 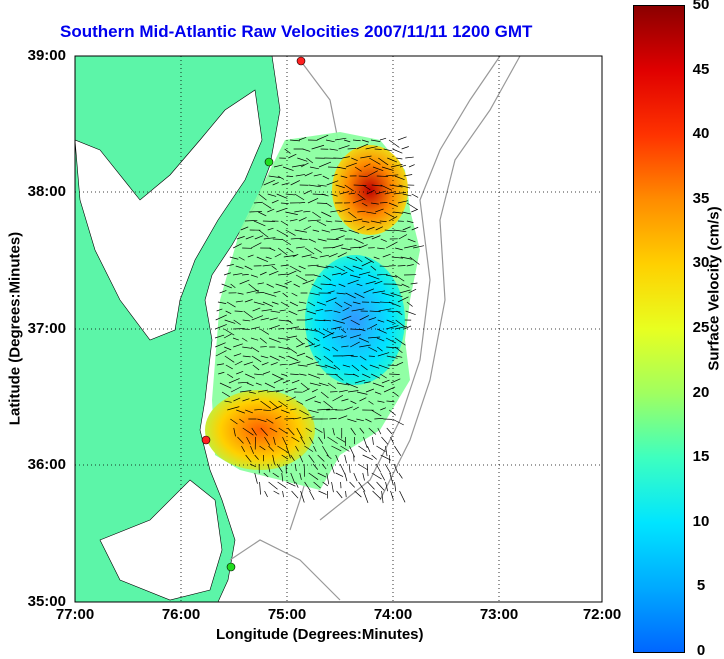 What do you see at coordinates (701, 521) in the screenshot?
I see `colorbar-tick: 10` at bounding box center [701, 521].